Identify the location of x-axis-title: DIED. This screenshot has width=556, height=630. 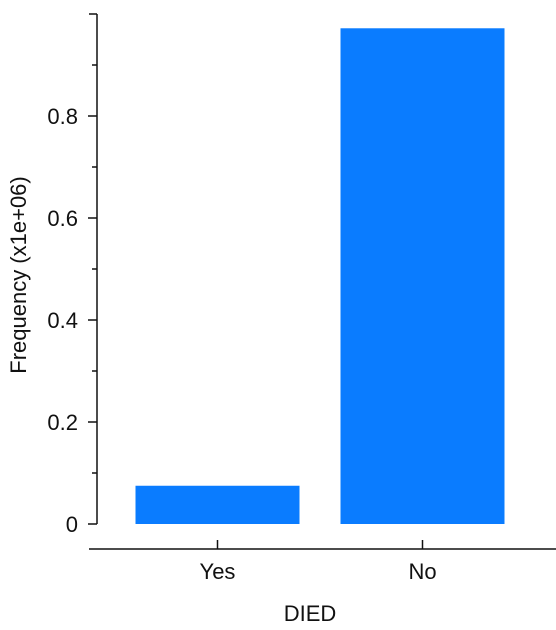
(310, 613).